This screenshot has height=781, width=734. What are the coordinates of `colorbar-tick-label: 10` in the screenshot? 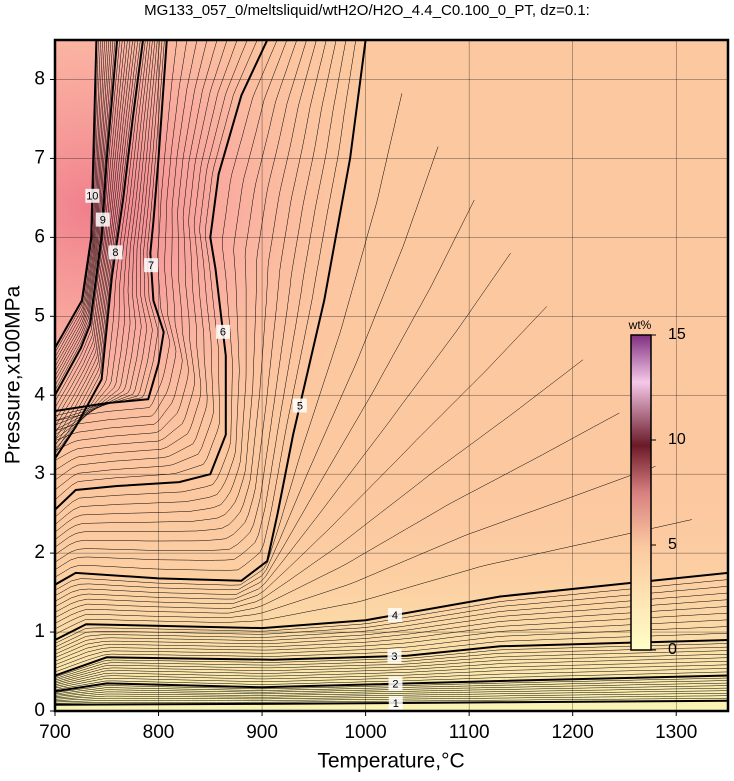 It's located at (677, 439).